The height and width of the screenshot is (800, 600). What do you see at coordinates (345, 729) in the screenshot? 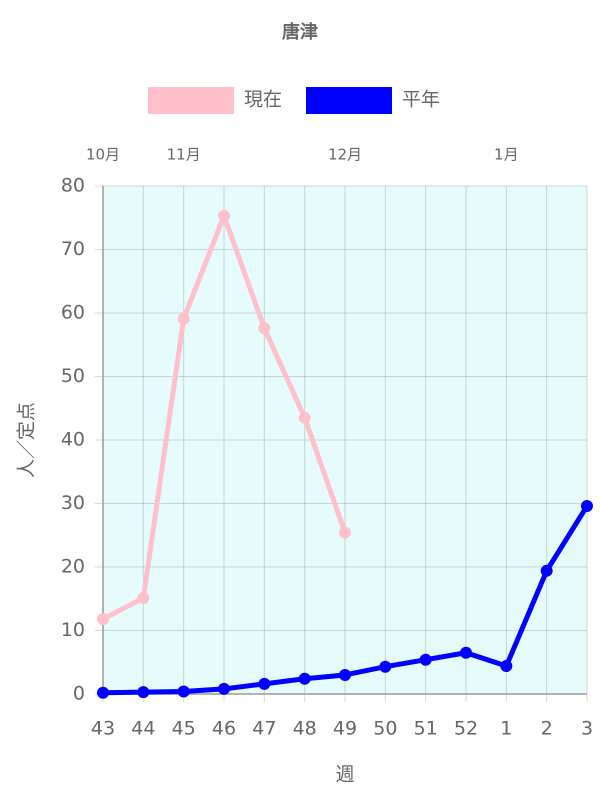
I see `x-tick-label: 49` at bounding box center [345, 729].